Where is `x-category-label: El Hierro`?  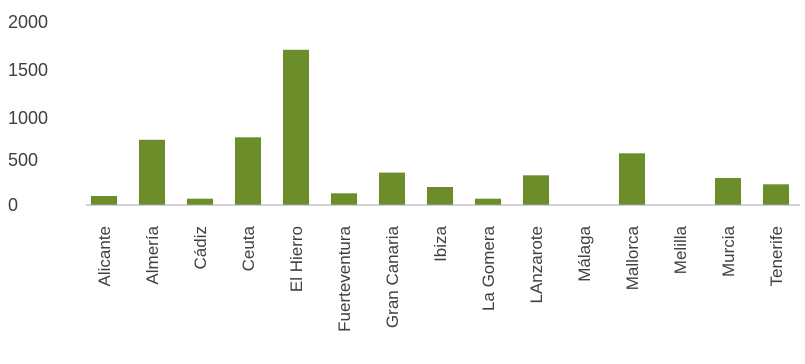 x-category-label: El Hierro is located at coordinates (296, 259).